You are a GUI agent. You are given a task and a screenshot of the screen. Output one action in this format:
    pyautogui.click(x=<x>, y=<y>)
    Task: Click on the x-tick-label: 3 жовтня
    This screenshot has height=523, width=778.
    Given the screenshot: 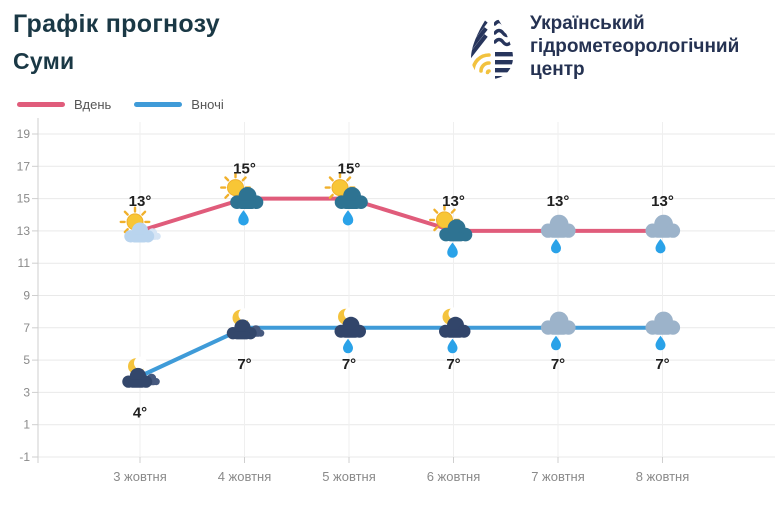 What is the action you would take?
    pyautogui.click(x=140, y=476)
    